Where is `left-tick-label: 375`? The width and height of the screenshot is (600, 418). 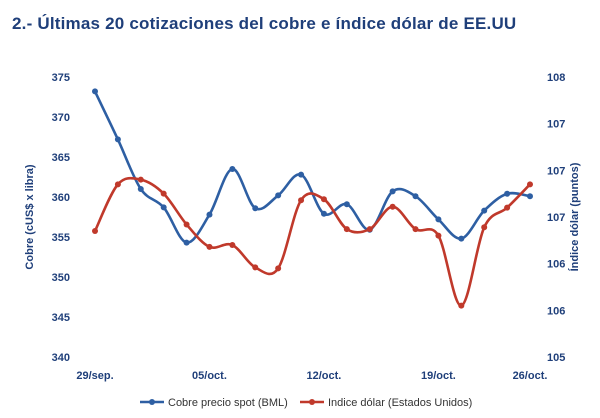
left-tick-label: 375 is located at coordinates (61, 78).